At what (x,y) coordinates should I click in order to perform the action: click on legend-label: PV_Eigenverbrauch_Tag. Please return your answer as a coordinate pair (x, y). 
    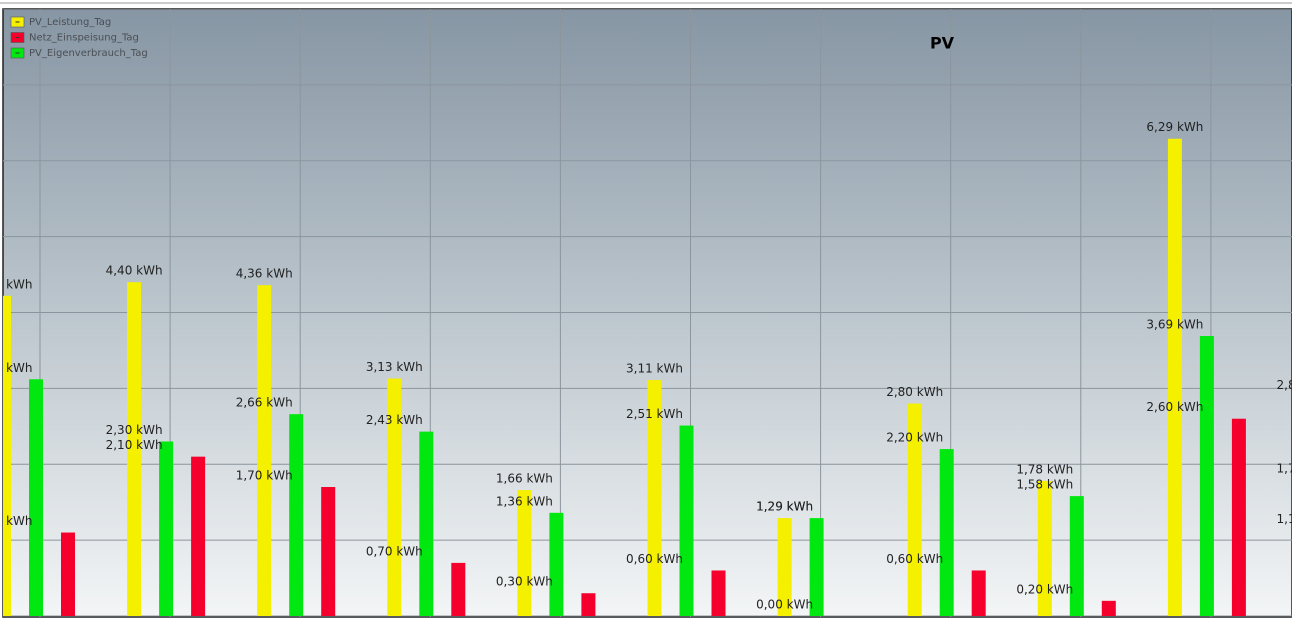
    Looking at the image, I should click on (88, 53).